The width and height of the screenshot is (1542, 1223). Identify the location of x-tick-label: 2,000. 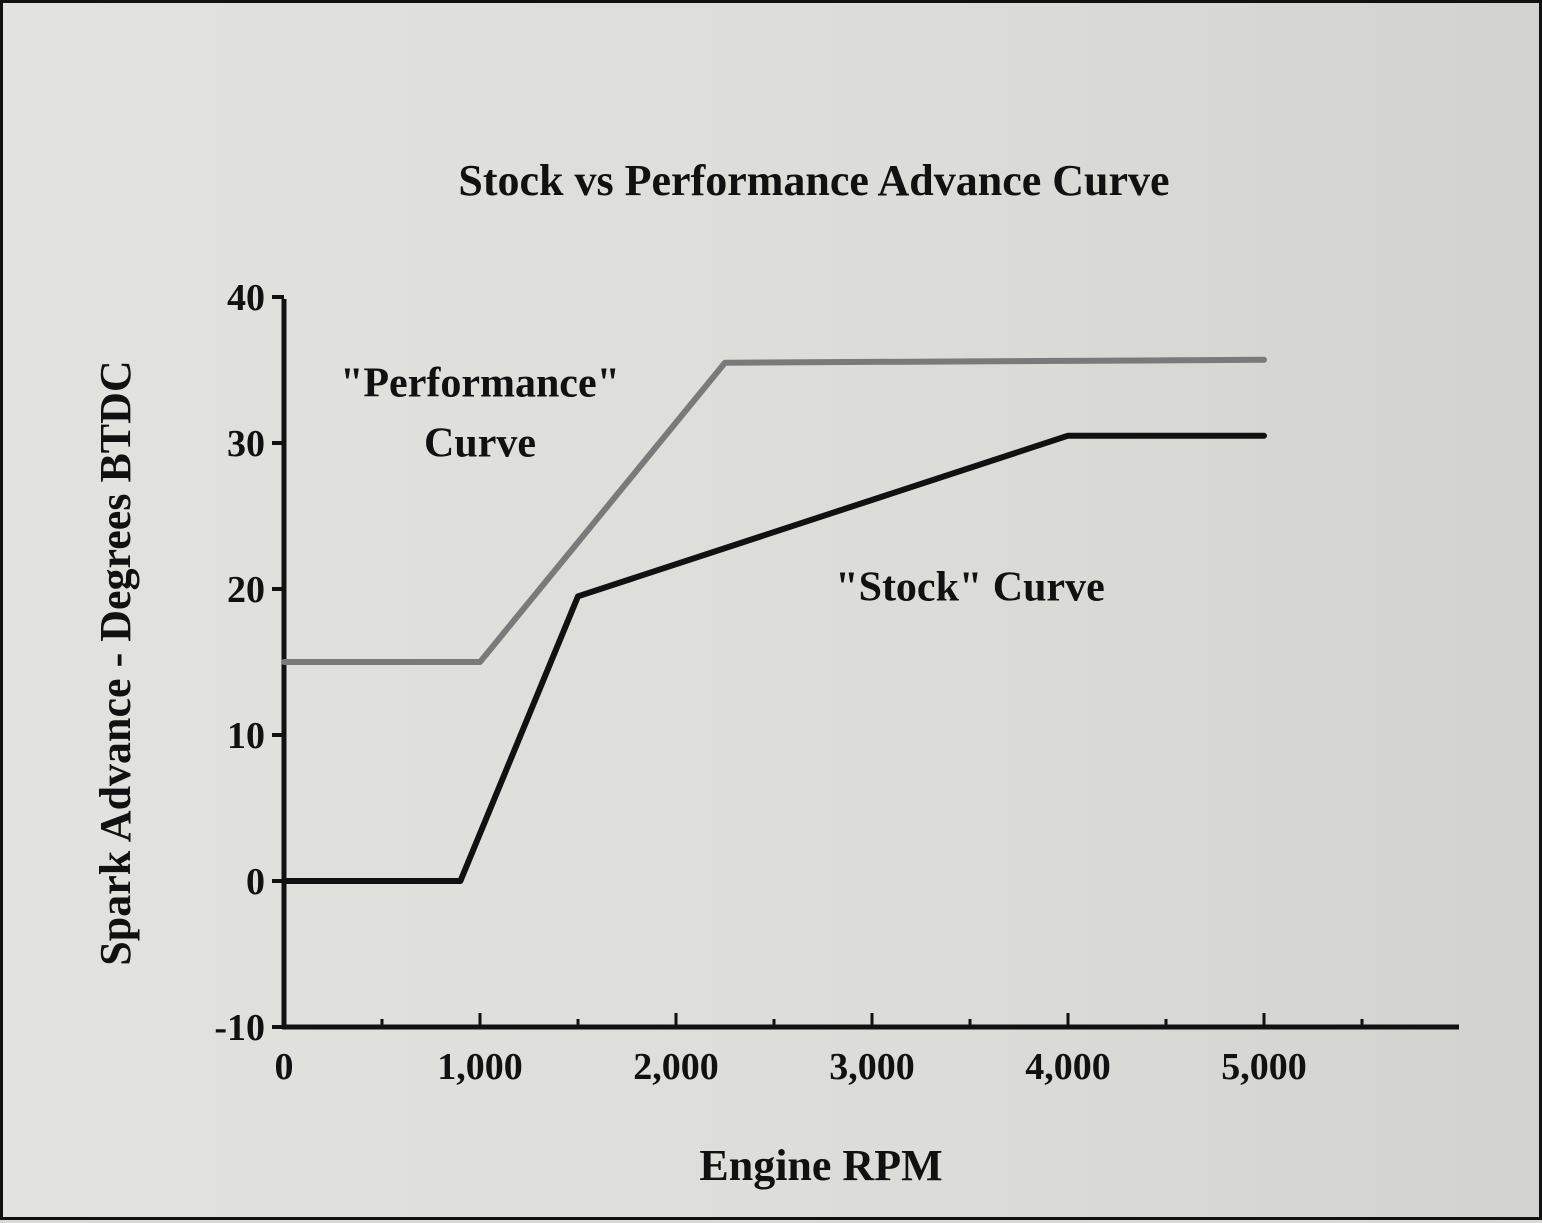
(676, 1067).